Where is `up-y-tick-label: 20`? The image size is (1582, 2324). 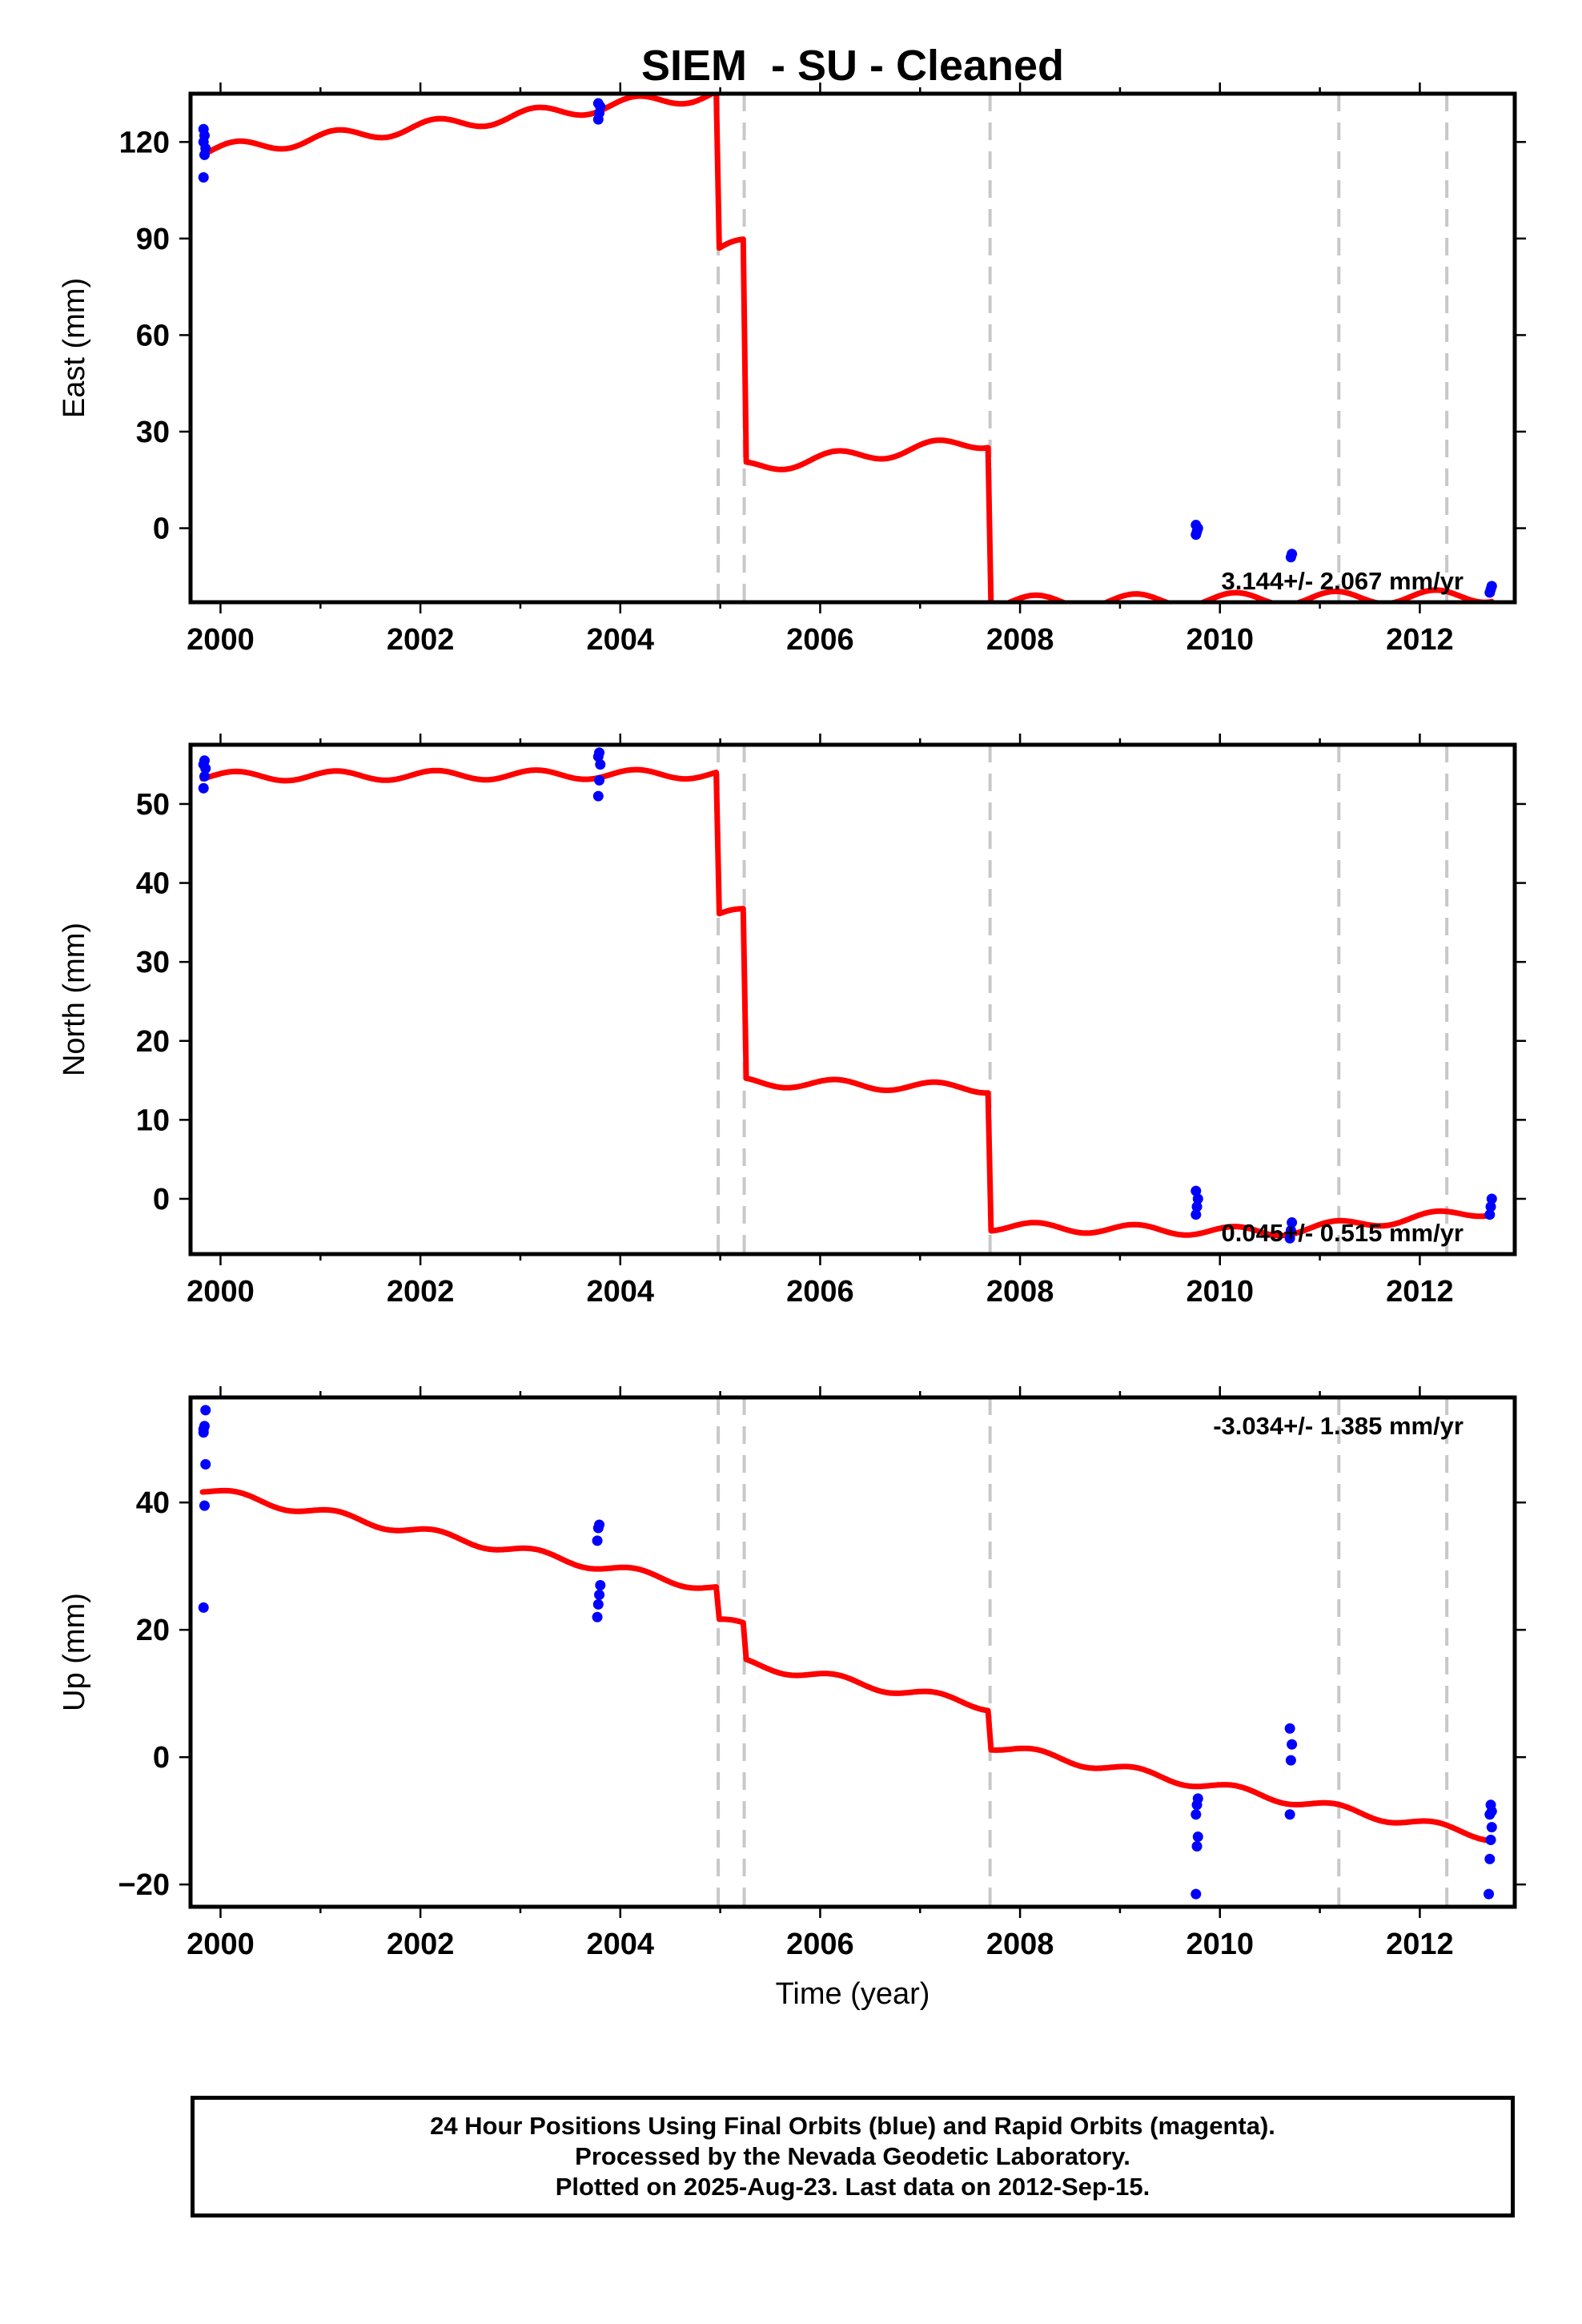
up-y-tick-label: 20 is located at coordinates (153, 1631).